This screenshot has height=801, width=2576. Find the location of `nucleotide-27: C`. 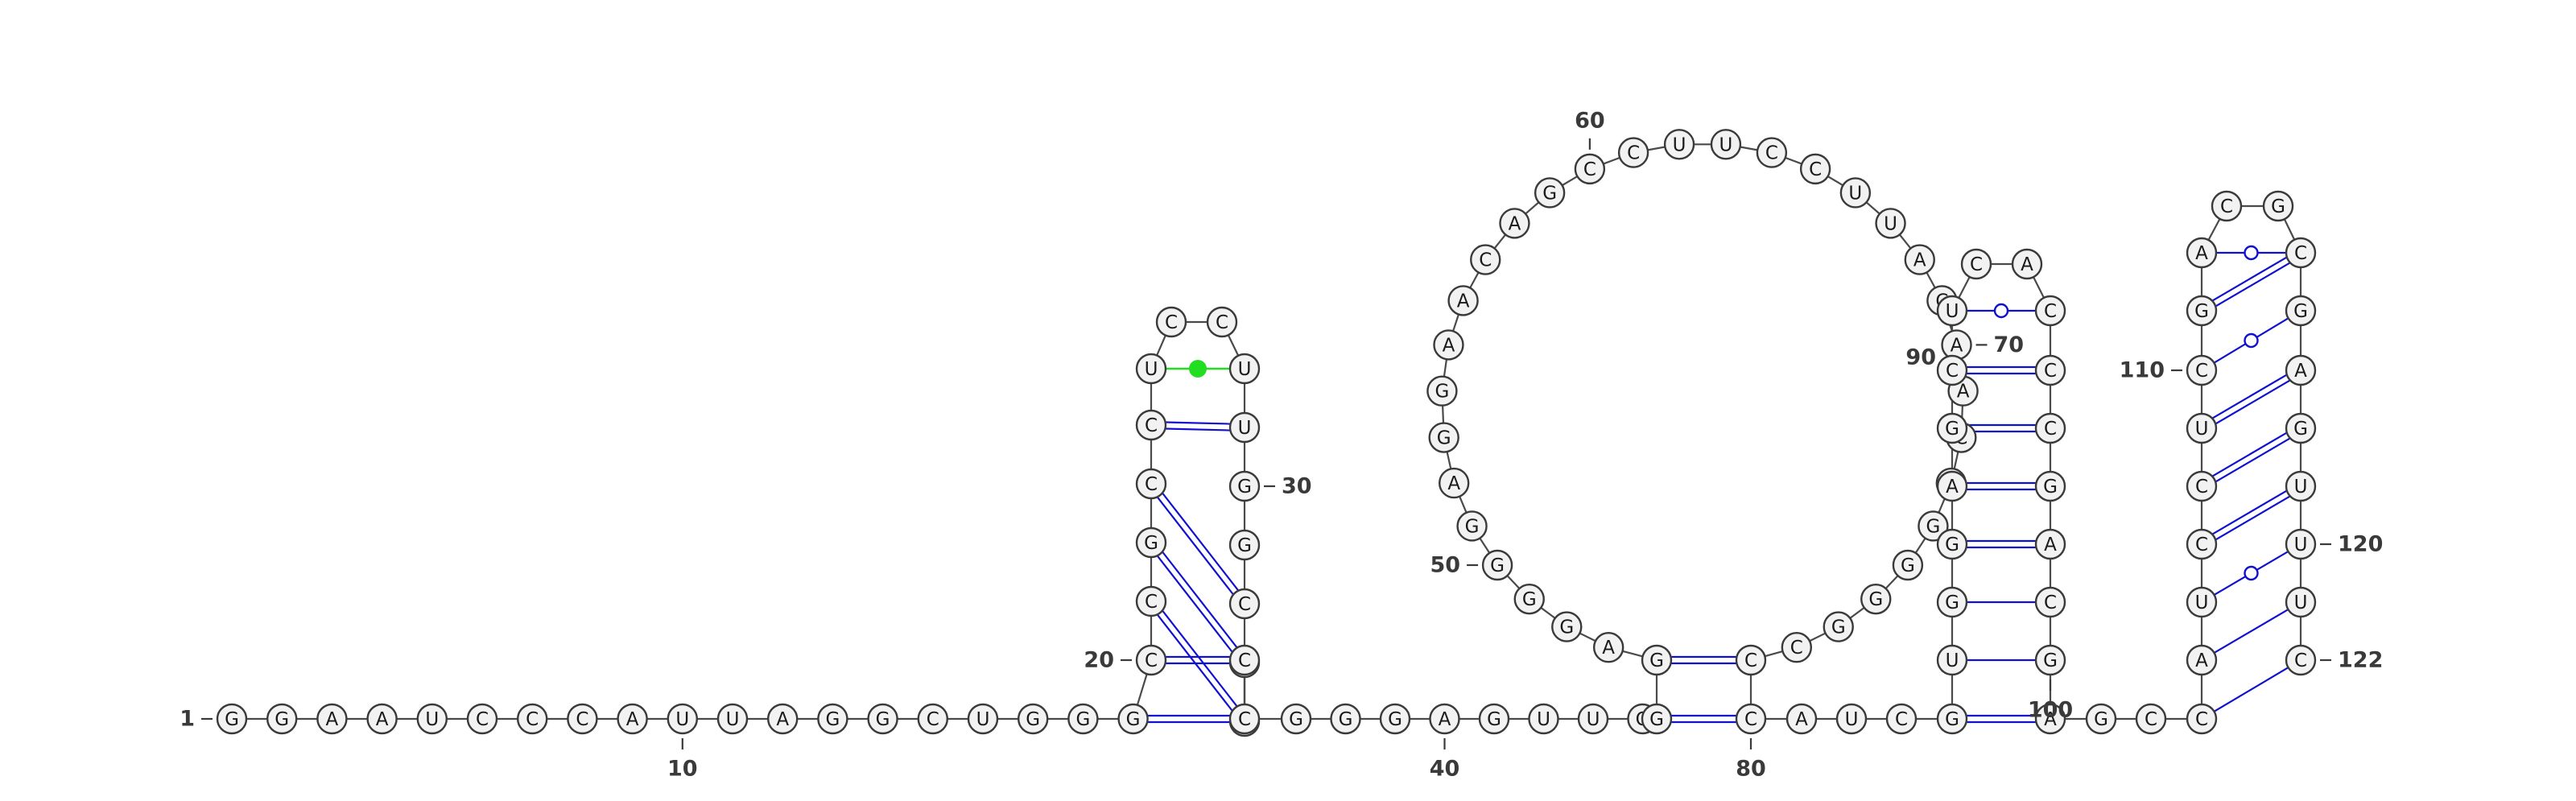

nucleotide-27: C is located at coordinates (1222, 322).